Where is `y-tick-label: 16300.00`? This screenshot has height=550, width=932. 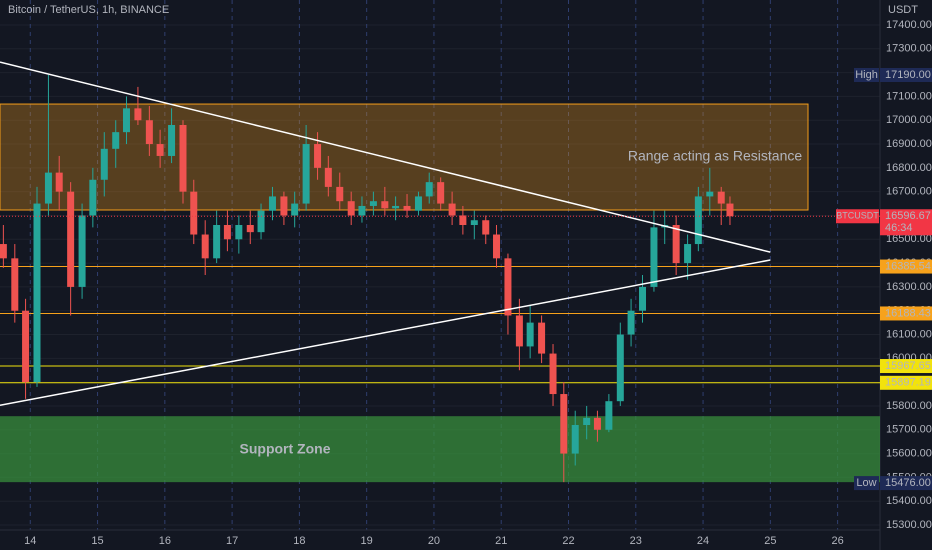 y-tick-label: 16300.00 is located at coordinates (909, 287).